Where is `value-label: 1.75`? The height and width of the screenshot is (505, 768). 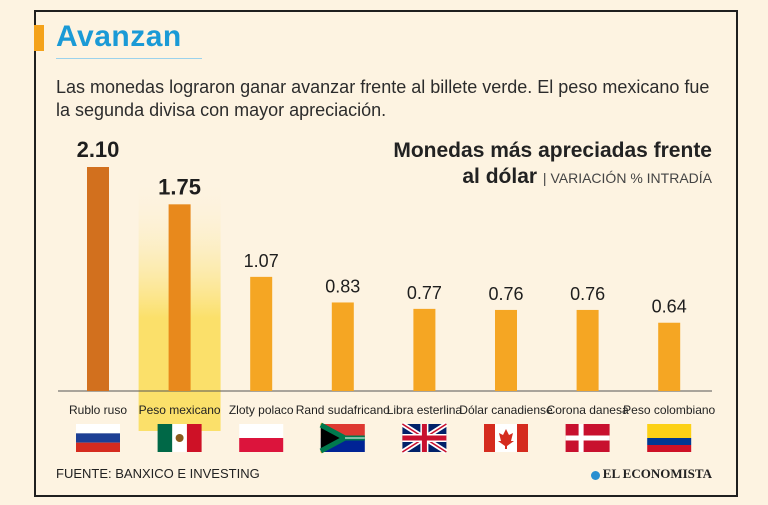 value-label: 1.75 is located at coordinates (179, 186).